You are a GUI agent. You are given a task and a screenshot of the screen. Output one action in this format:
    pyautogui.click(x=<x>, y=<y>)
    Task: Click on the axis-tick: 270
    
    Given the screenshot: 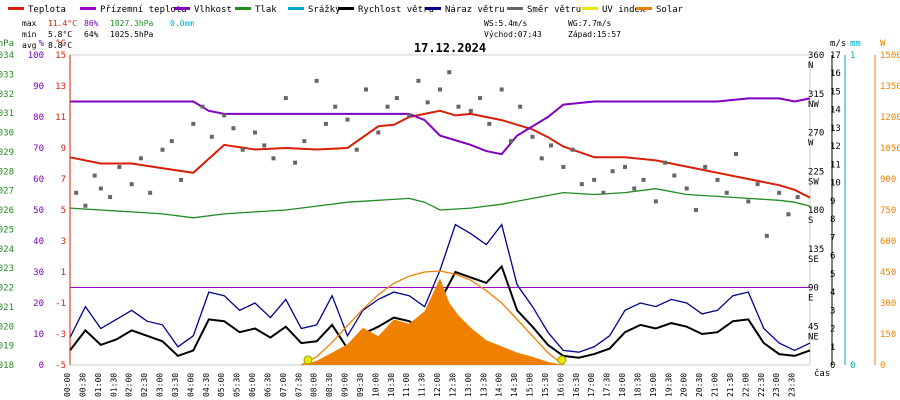 What is the action you would take?
    pyautogui.click(x=816, y=134)
    